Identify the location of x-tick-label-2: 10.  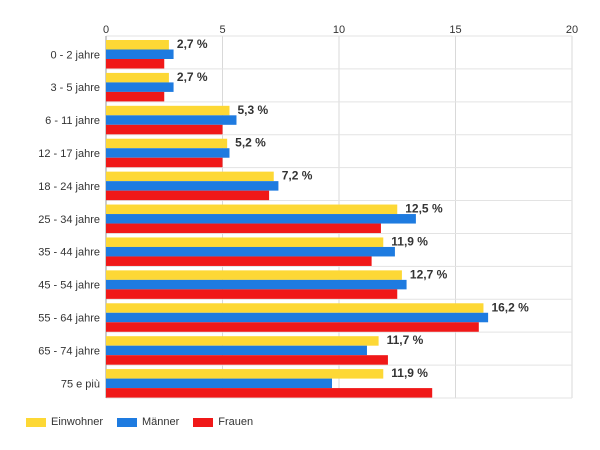
(339, 30).